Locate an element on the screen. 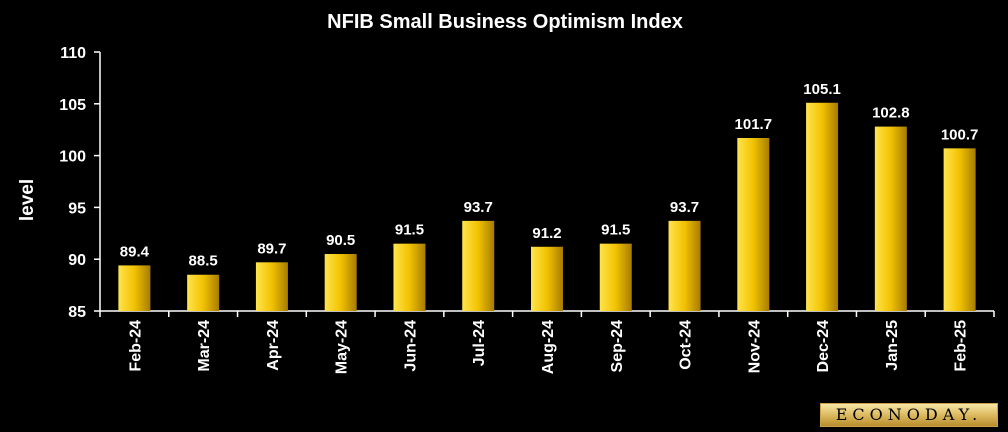  x-tick-label: Mar-24 is located at coordinates (204, 346).